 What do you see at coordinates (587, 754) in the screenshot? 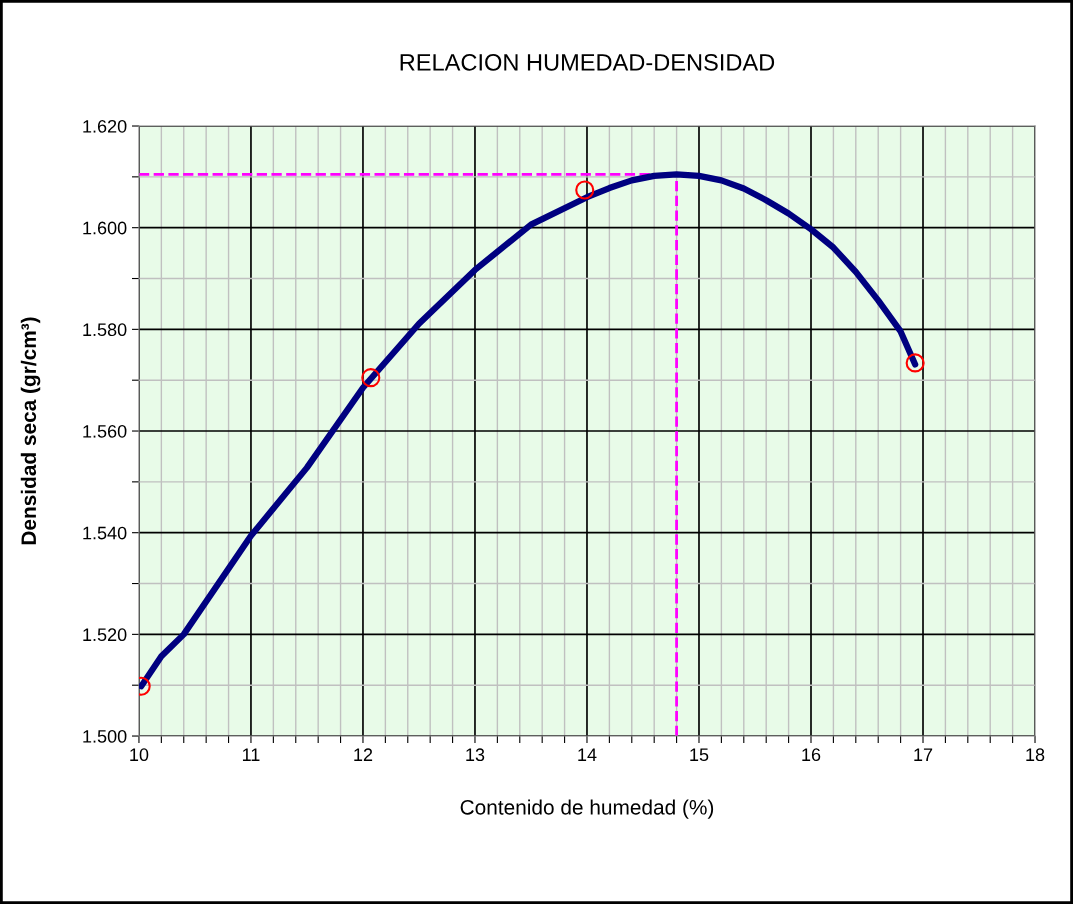
I see `x-tick-label: 14` at bounding box center [587, 754].